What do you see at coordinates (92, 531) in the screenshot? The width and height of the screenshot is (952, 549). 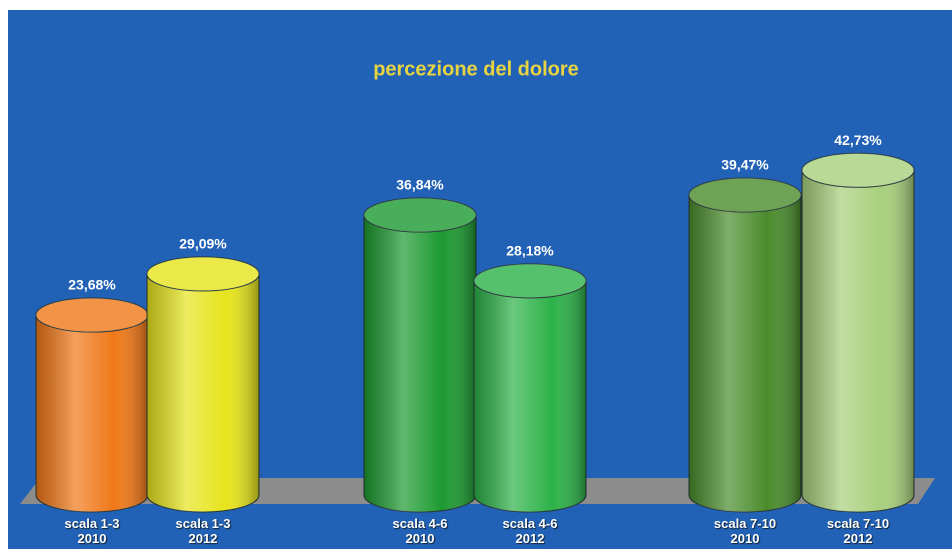 I see `x-tick-label: scala 1-3 2010` at bounding box center [92, 531].